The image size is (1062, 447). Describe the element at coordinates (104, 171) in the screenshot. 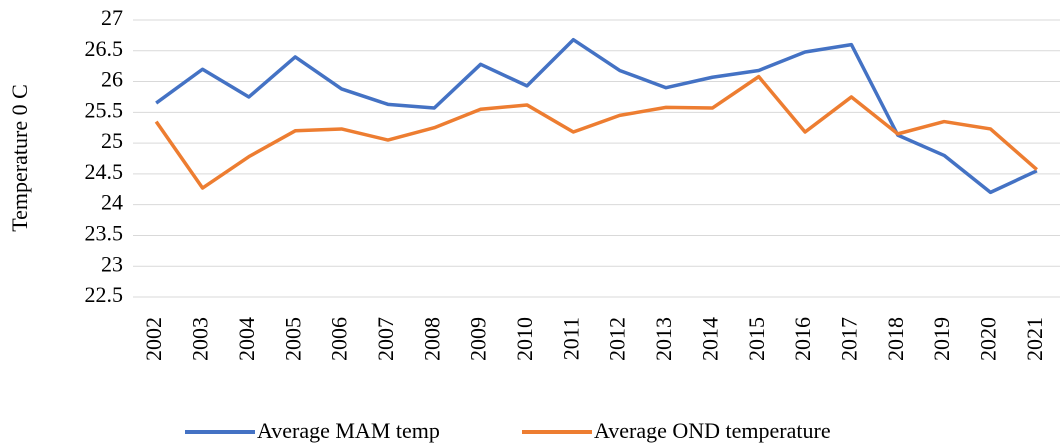

I see `y-tick-label: 24.5` at that location.